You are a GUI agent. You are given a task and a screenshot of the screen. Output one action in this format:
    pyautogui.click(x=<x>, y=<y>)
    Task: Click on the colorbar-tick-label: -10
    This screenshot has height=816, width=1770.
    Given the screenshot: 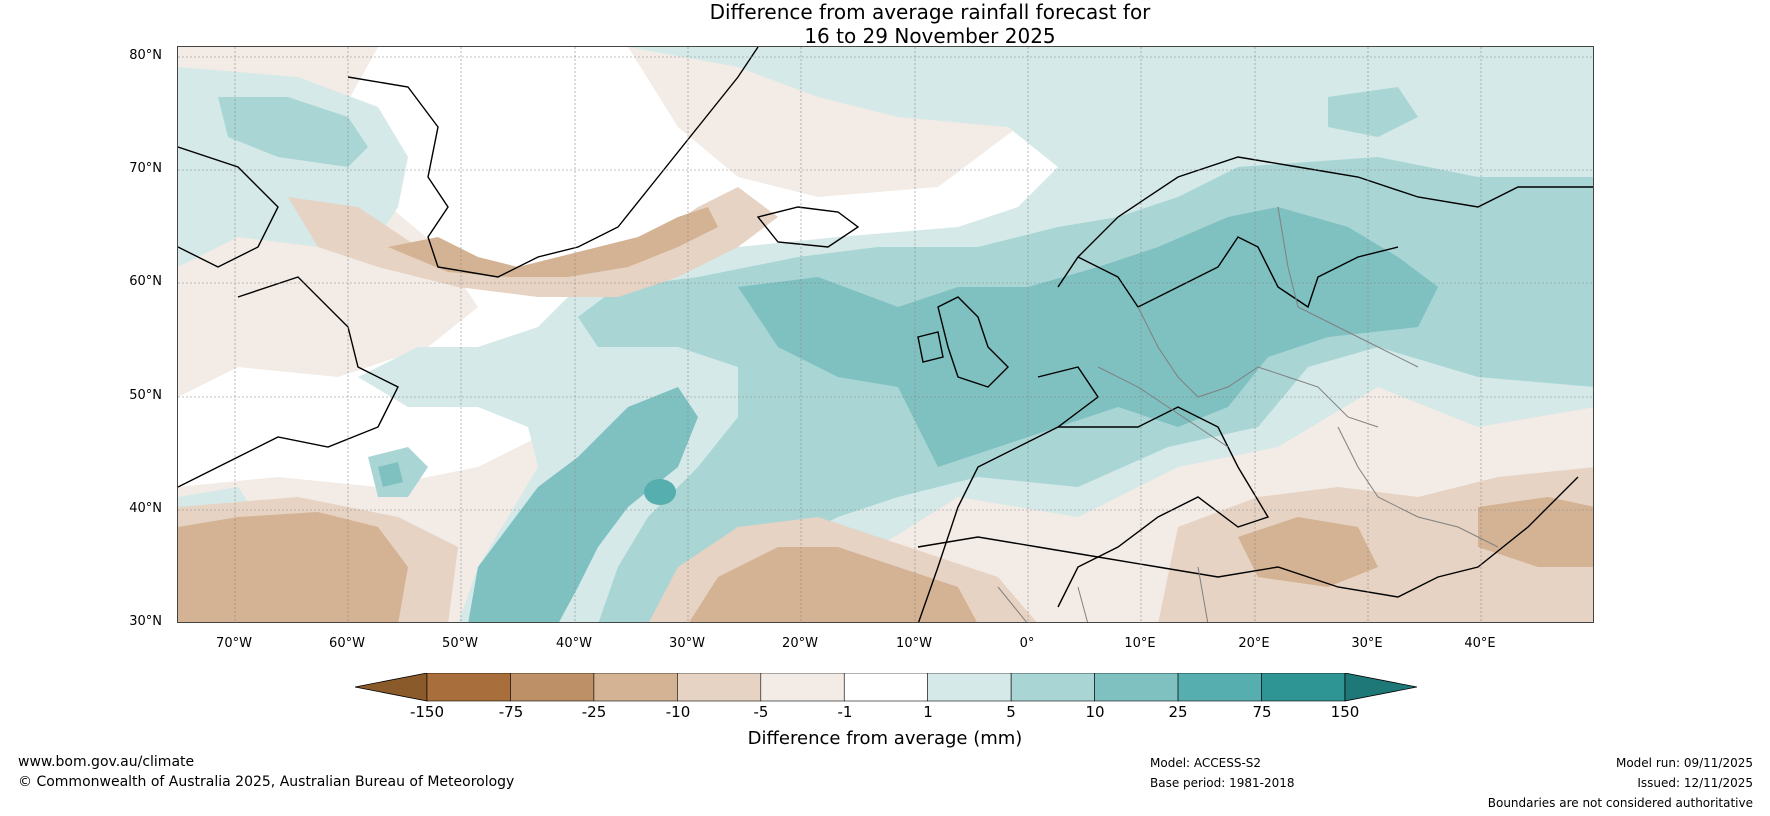 What is the action you would take?
    pyautogui.click(x=678, y=712)
    